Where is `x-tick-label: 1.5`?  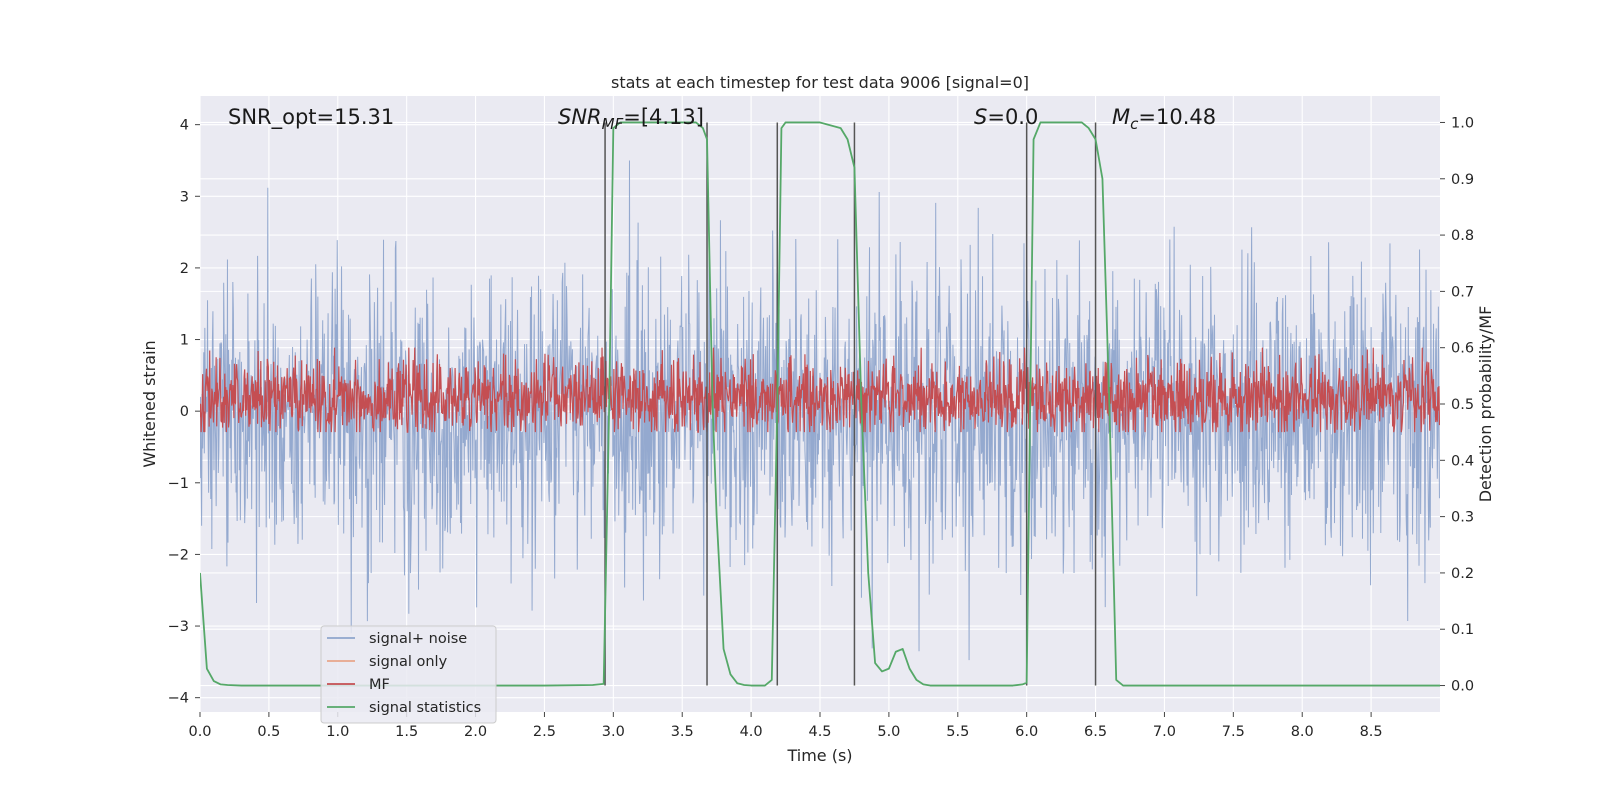
x-tick-label: 1.5 is located at coordinates (406, 732).